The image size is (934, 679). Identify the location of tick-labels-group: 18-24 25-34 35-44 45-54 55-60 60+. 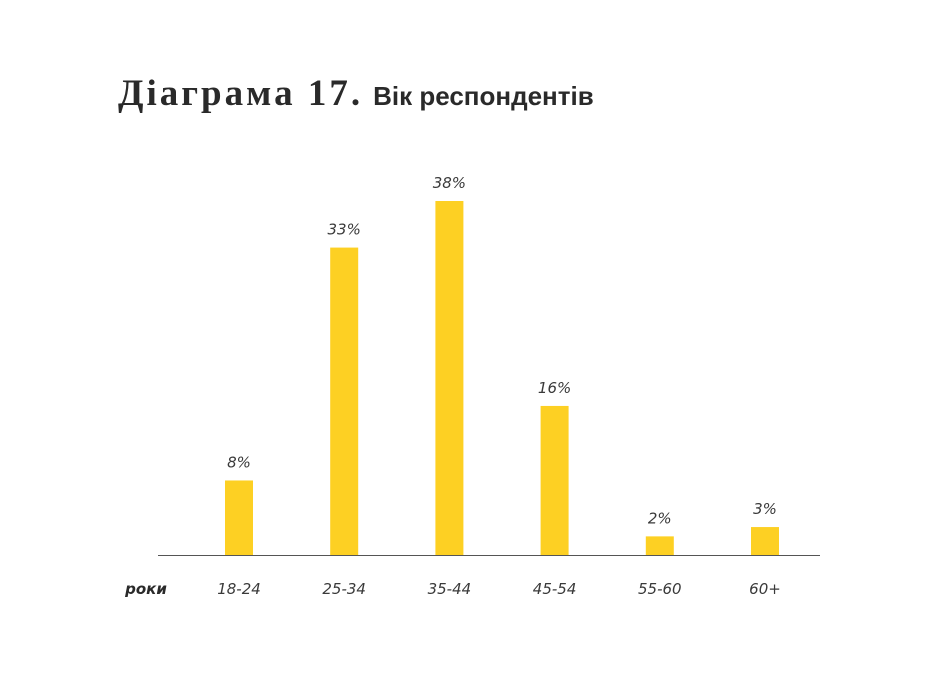
(499, 589).